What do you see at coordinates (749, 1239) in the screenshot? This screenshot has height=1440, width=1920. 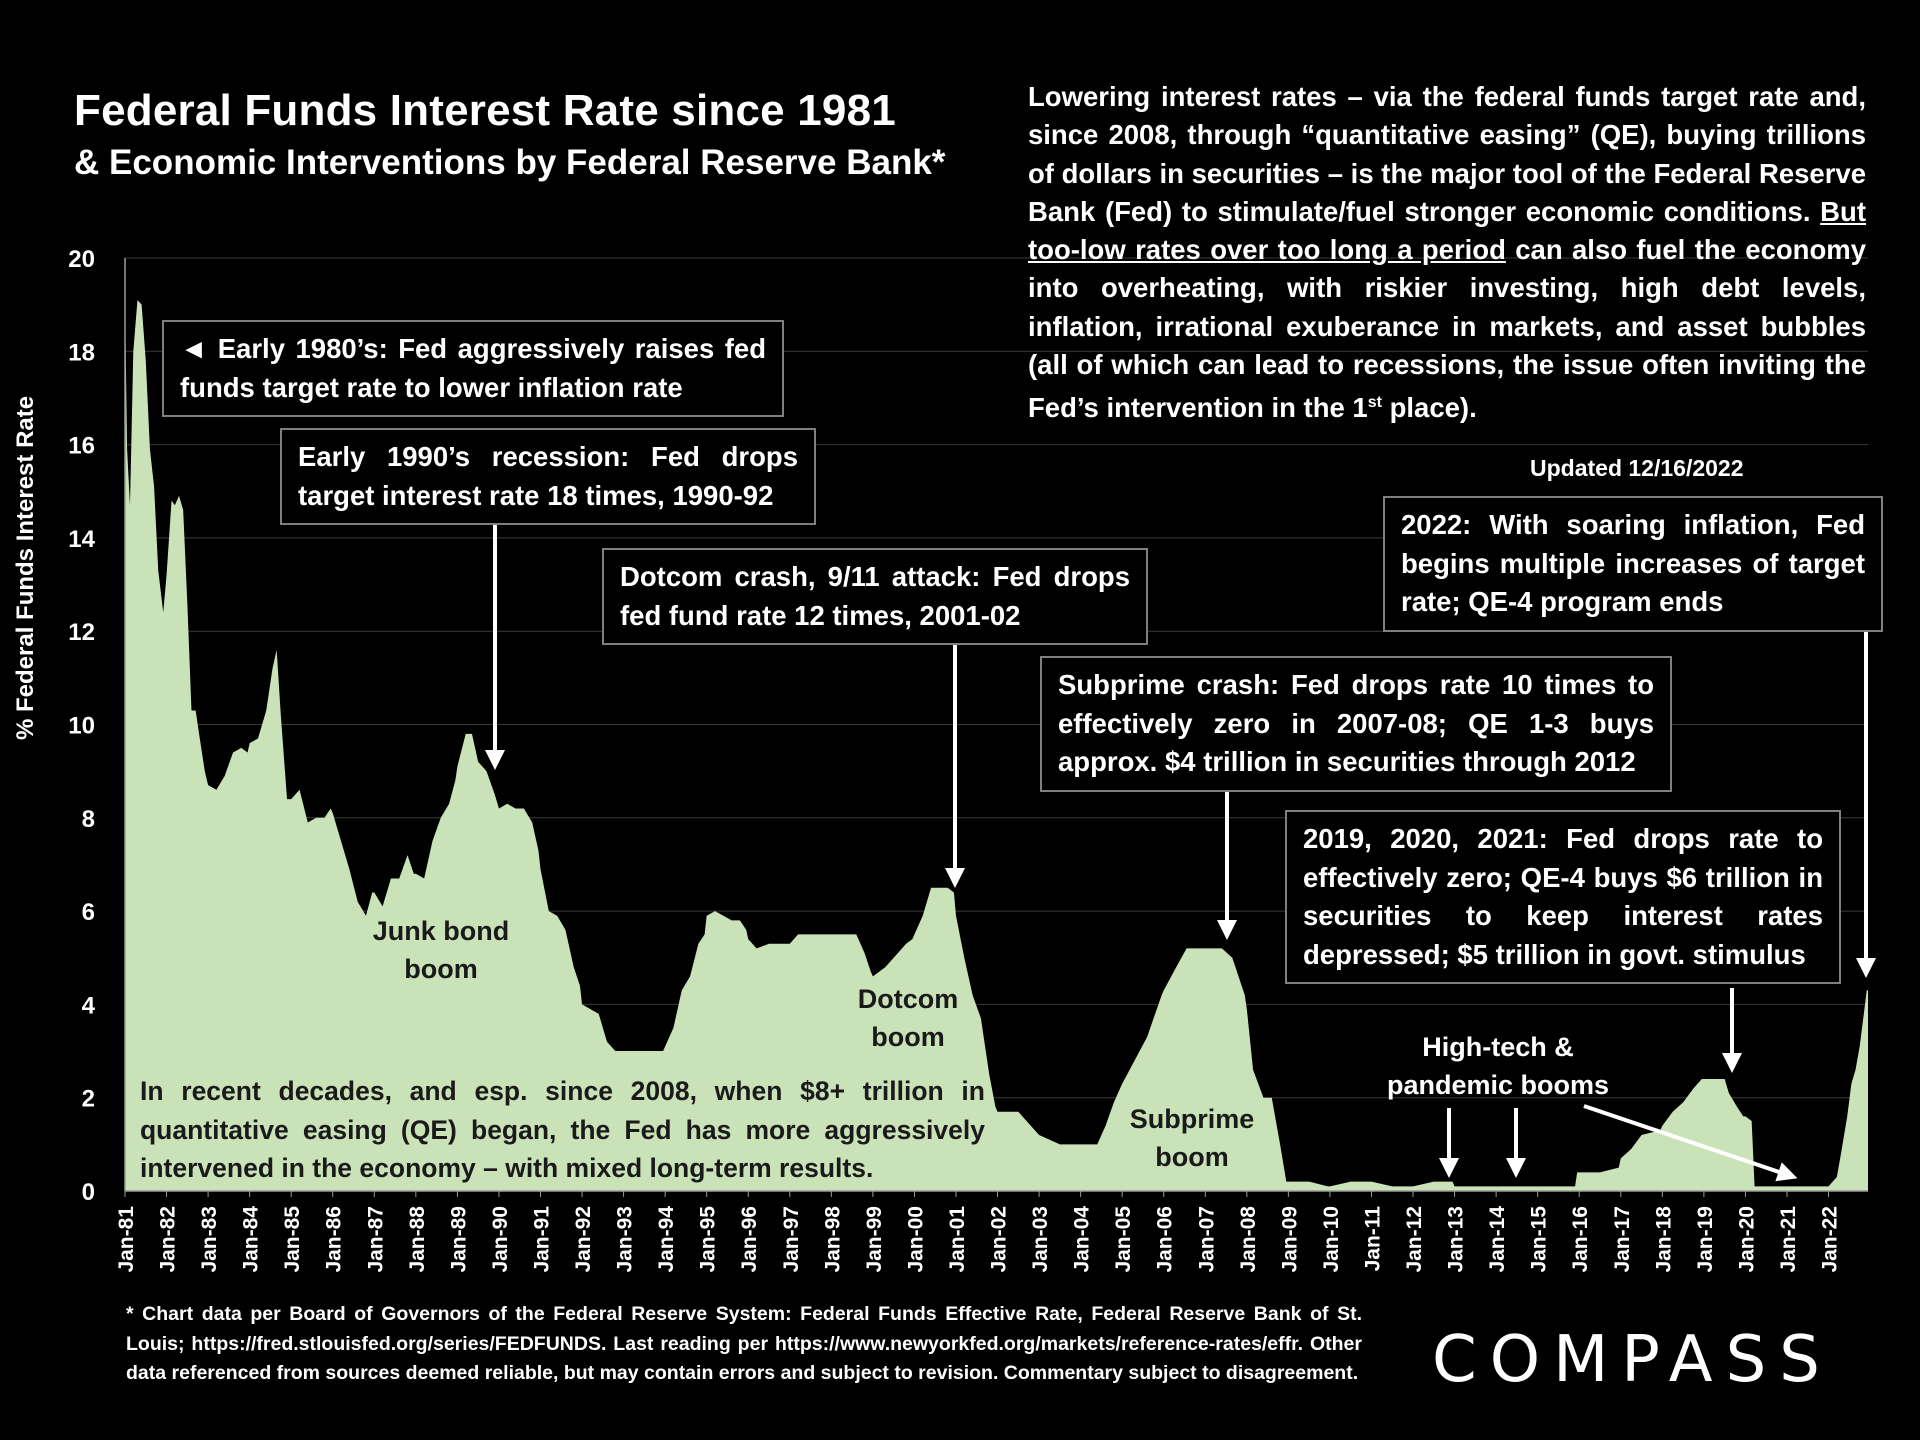 I see `x-tick-label: Jan-96` at bounding box center [749, 1239].